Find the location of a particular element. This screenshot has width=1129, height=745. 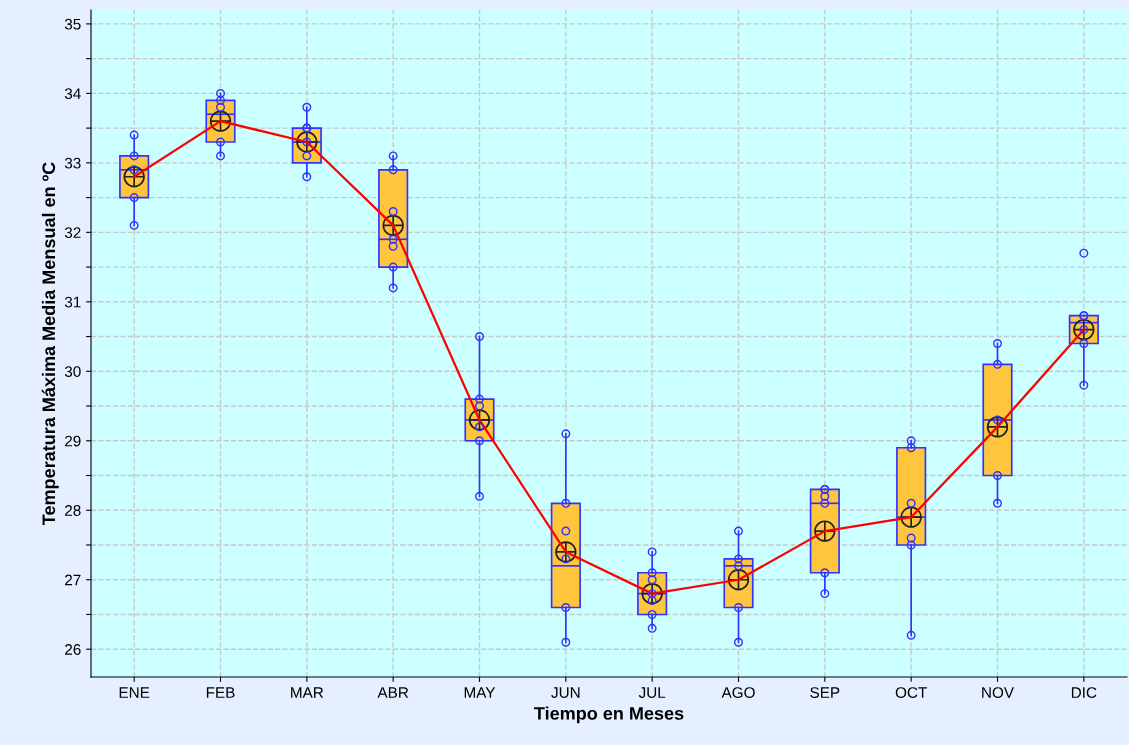

x-tick-label: OCT is located at coordinates (911, 692).